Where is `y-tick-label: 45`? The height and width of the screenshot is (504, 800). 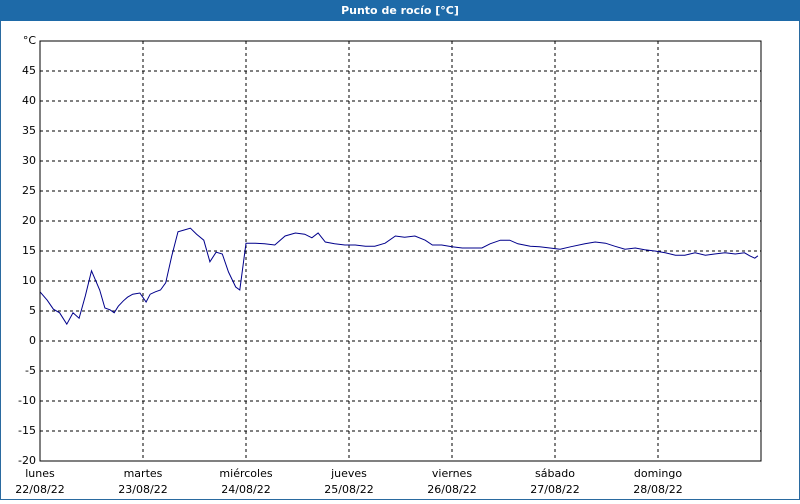 y-tick-label: 45 is located at coordinates (29, 70).